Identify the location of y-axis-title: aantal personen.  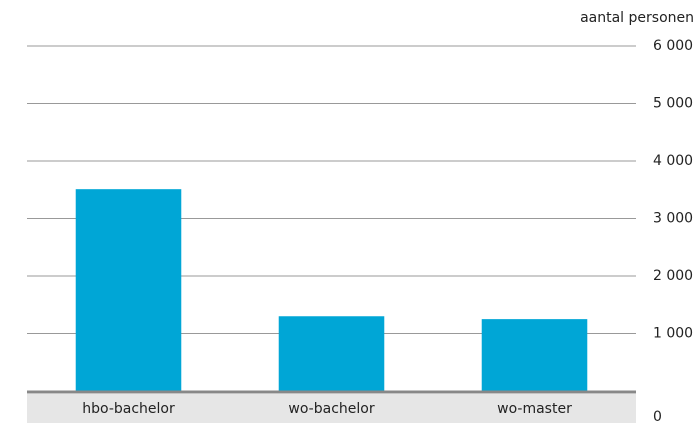
(637, 18).